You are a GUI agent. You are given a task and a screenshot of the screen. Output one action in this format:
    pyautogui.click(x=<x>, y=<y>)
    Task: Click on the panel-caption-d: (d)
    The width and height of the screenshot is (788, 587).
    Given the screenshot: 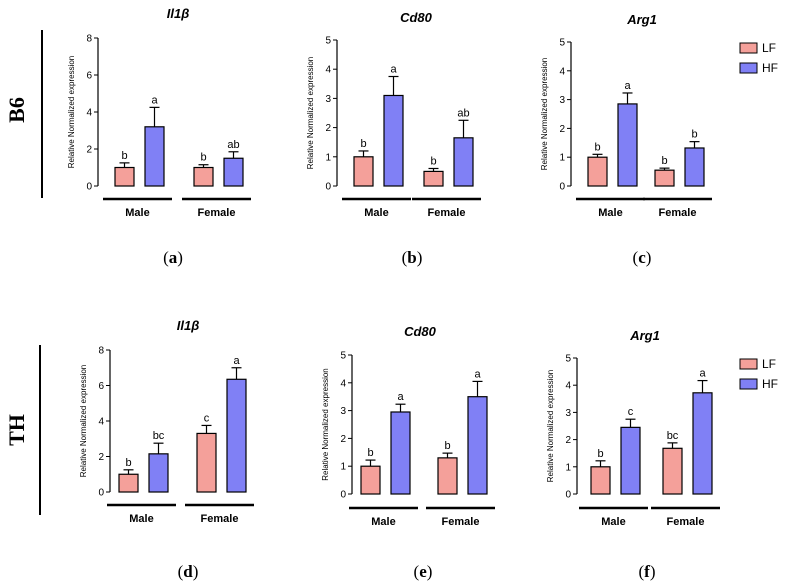 What is the action you would take?
    pyautogui.click(x=188, y=571)
    